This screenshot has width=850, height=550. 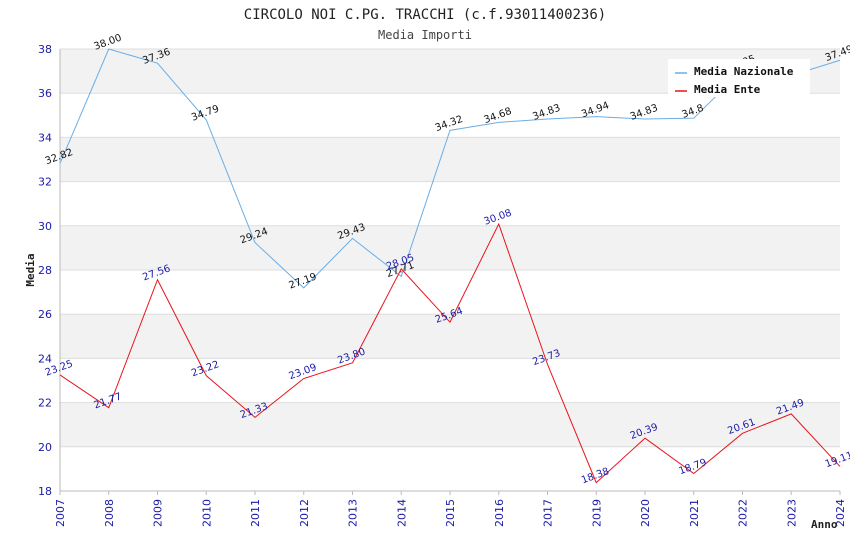 I want to click on x-tick-label: 2024, so click(x=840, y=513).